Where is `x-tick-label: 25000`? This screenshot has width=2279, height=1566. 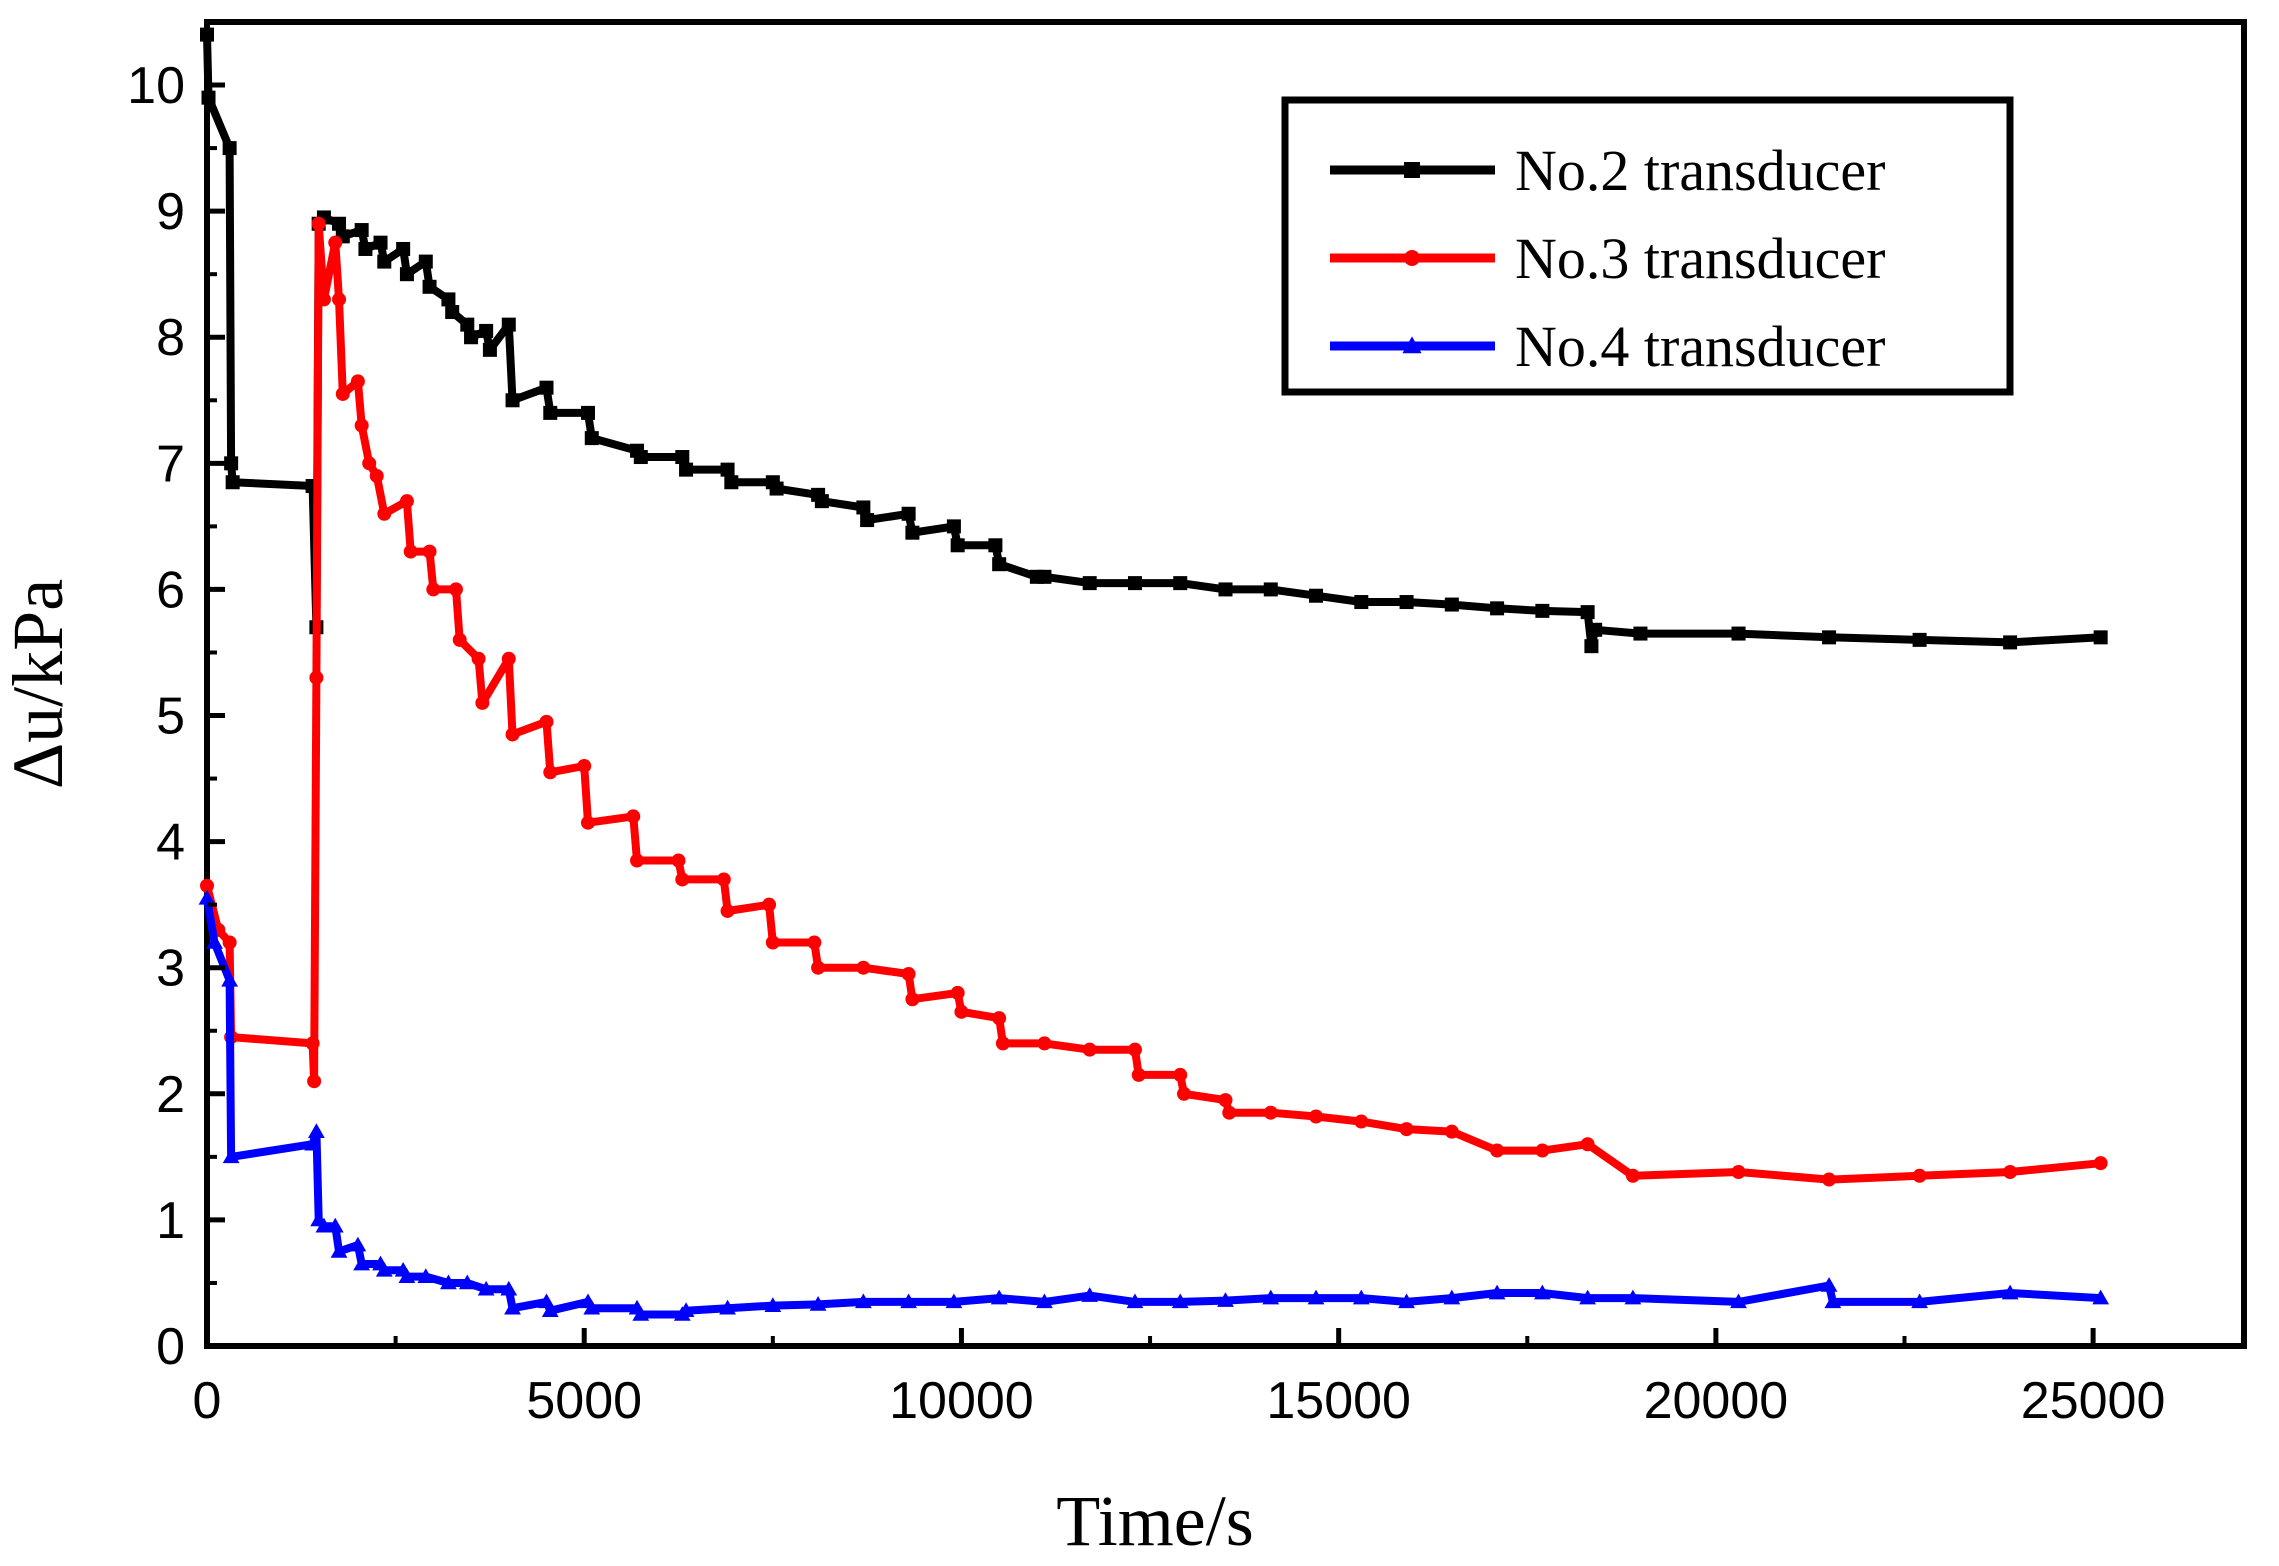 x-tick-label: 25000 is located at coordinates (2093, 1401).